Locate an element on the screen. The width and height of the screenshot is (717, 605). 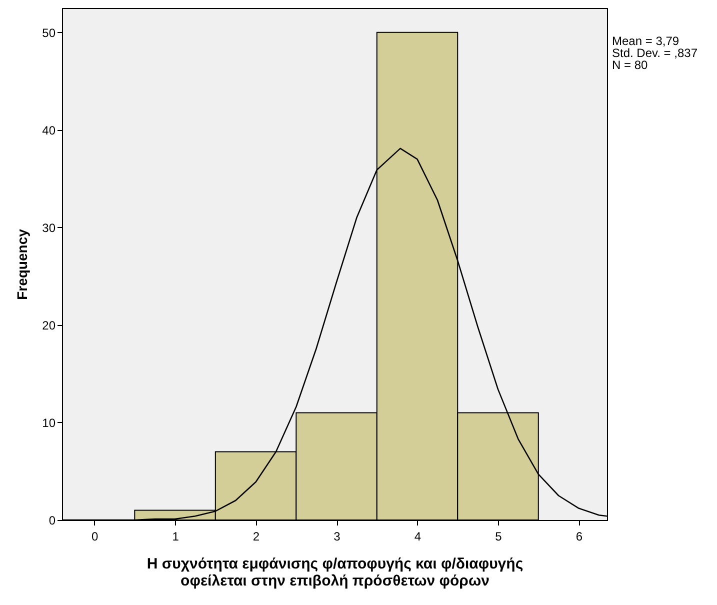
y-tick-label: 0 is located at coordinates (52, 521).